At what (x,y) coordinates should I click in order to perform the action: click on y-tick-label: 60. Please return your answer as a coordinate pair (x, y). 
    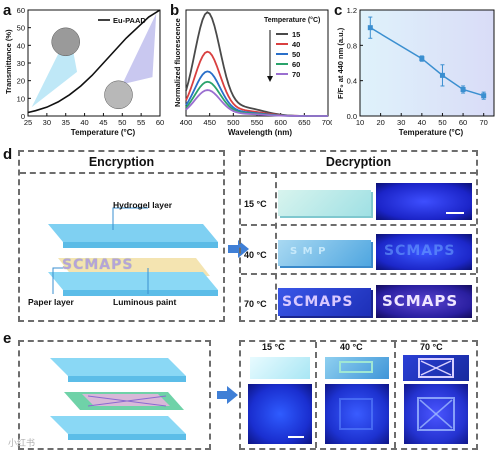
    Looking at the image, I should click on (21, 10).